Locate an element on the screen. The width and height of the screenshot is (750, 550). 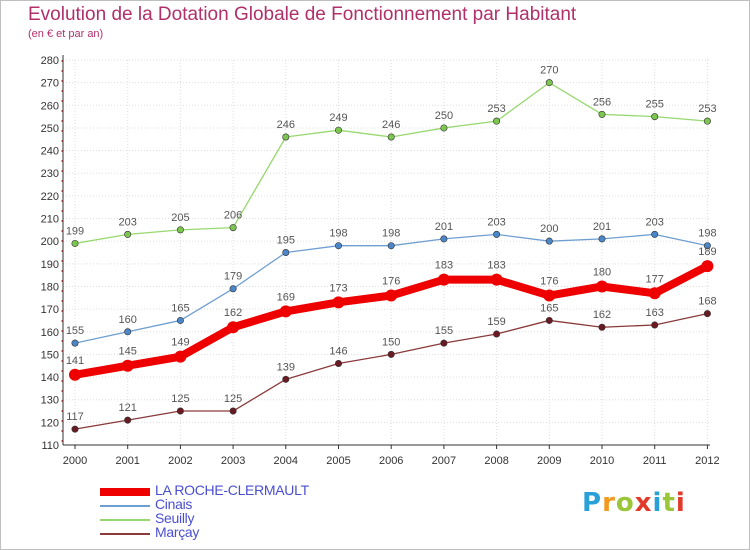
y-tick-label: 110 is located at coordinates (50, 446).